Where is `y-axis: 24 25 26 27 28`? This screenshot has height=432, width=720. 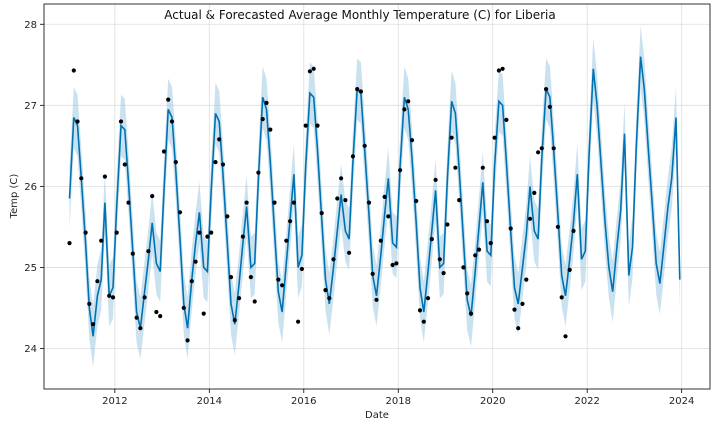
y-axis: 24 25 26 27 28 is located at coordinates (34, 187).